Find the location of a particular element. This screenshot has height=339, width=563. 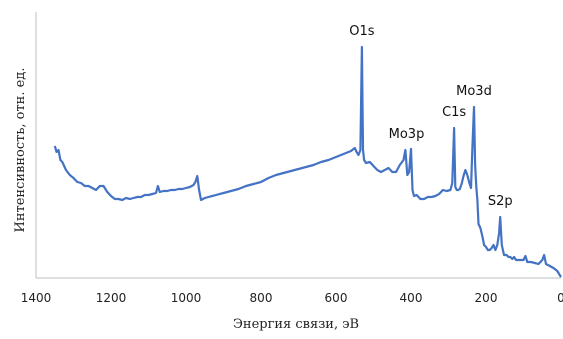

x-tick-label: 1200 is located at coordinates (111, 298).